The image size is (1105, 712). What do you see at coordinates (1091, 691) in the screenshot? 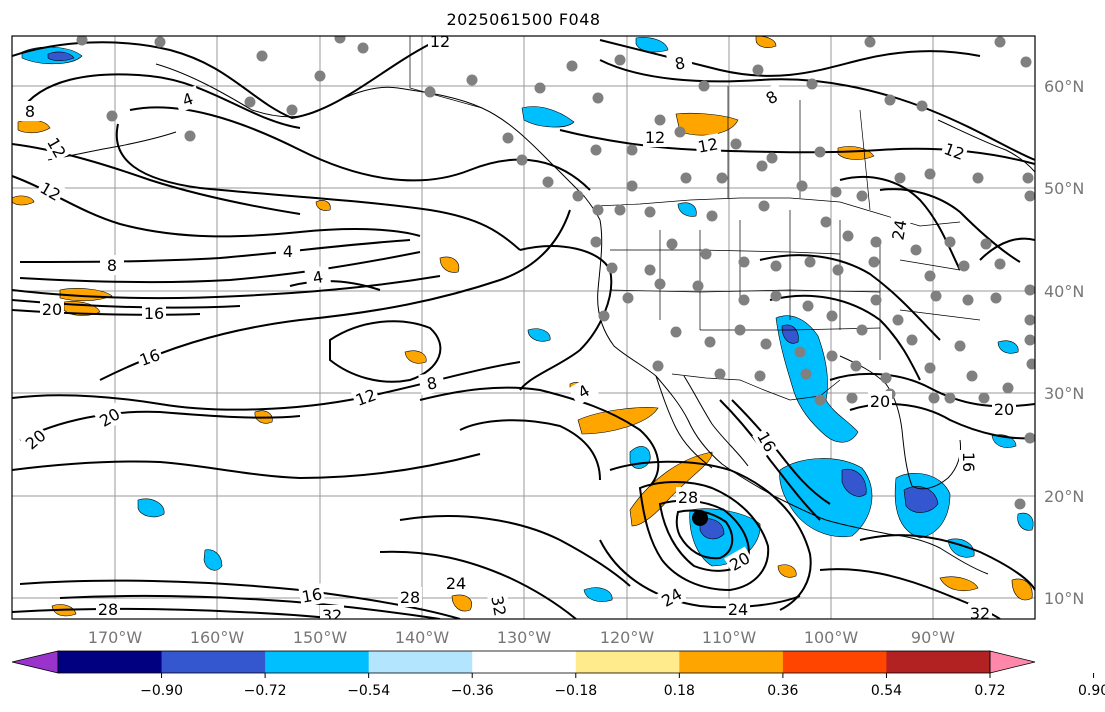
I see `colorbar-tick-label: 0.90` at bounding box center [1091, 691].